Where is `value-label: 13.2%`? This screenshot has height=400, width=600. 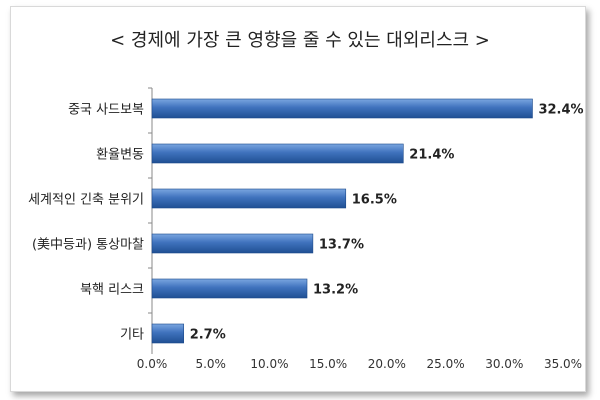
value-label: 13.2% is located at coordinates (335, 290).